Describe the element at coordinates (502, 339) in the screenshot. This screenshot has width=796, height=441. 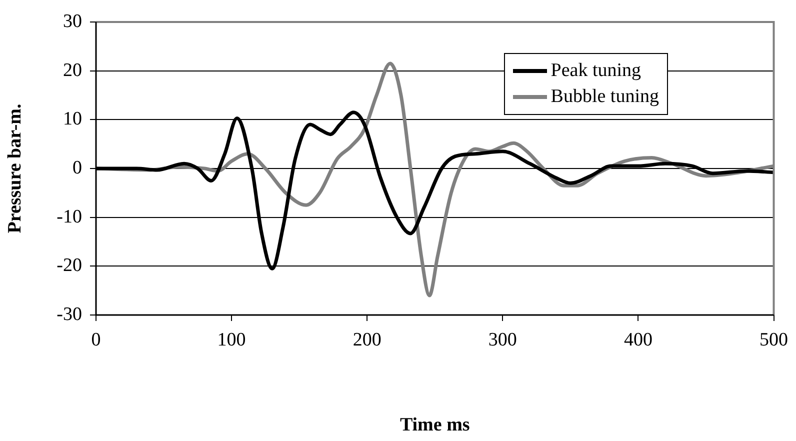
I see `x-tick-label: 300` at that location.